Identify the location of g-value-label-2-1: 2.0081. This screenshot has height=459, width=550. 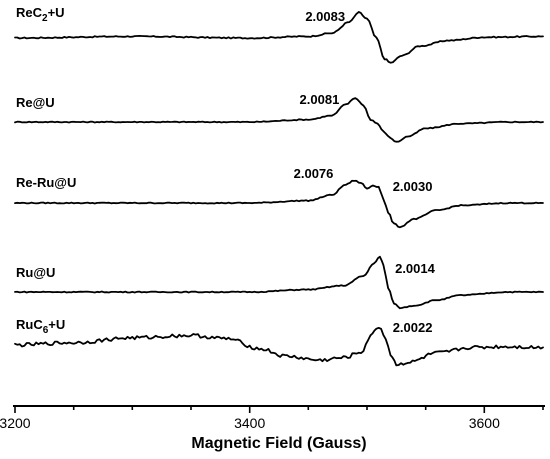
(320, 99).